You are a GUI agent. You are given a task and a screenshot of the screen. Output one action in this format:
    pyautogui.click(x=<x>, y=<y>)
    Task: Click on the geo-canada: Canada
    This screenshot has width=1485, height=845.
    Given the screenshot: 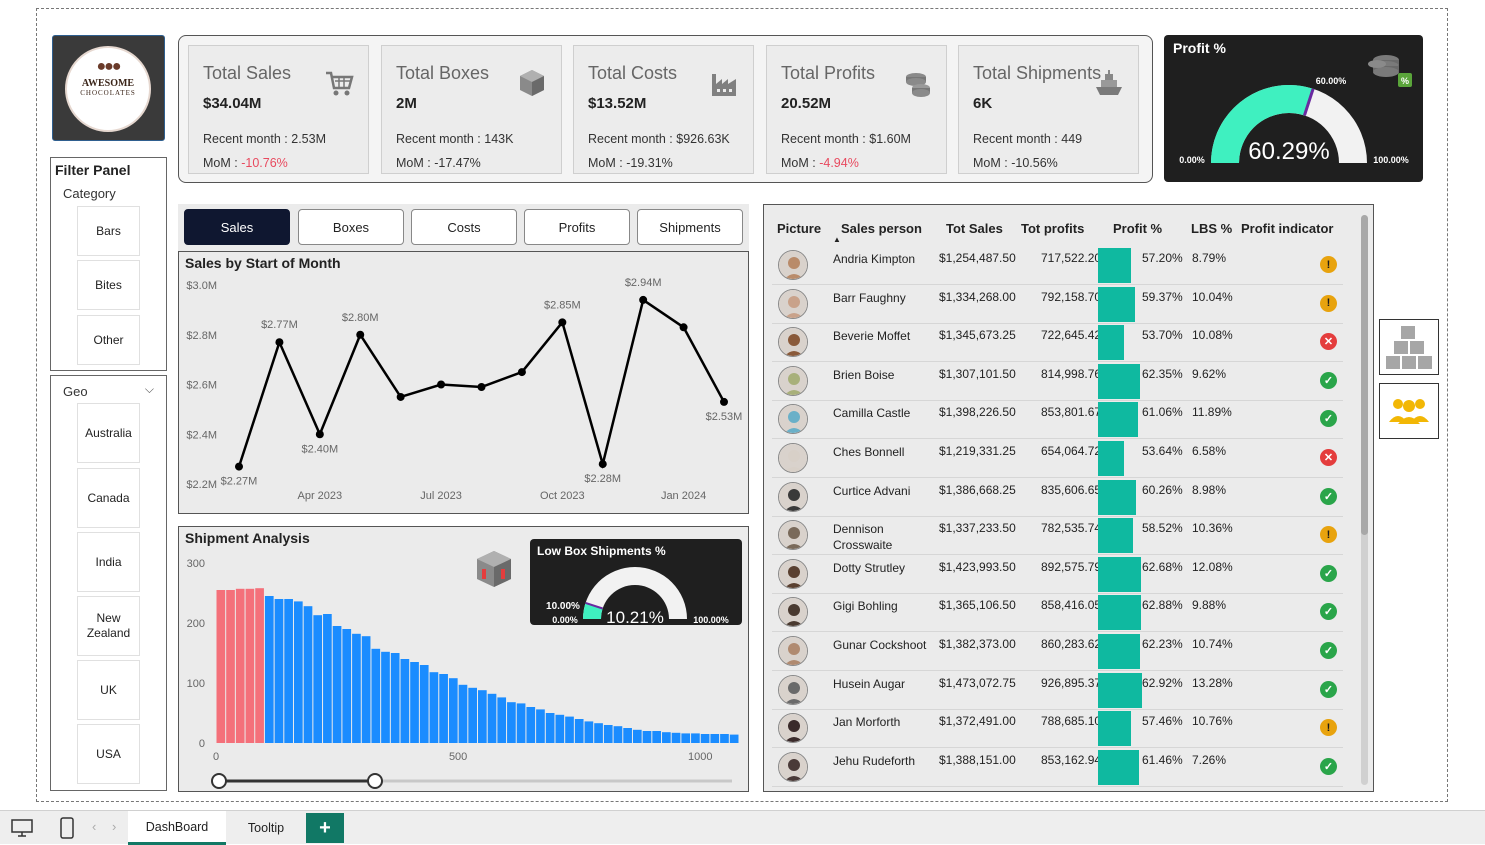 What is the action you would take?
    pyautogui.click(x=108, y=498)
    